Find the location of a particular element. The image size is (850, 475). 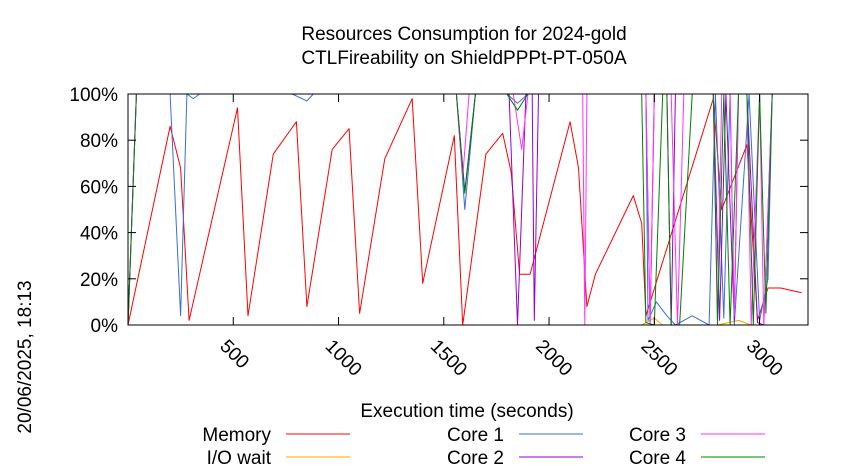

x-tick-label: 1000 is located at coordinates (343, 358).